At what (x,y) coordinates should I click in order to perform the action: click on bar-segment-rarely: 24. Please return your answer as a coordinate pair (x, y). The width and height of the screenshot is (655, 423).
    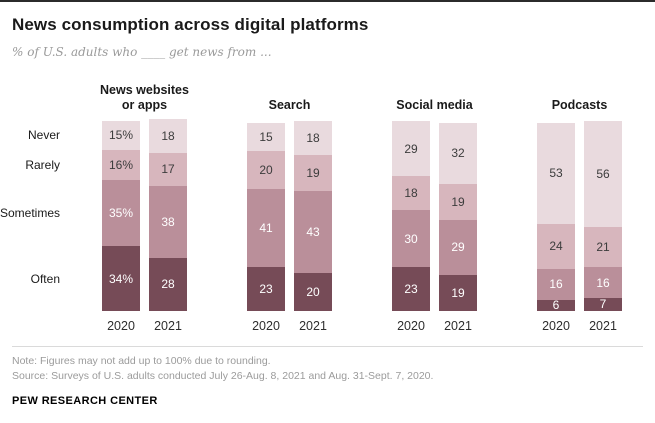
    Looking at the image, I should click on (556, 246).